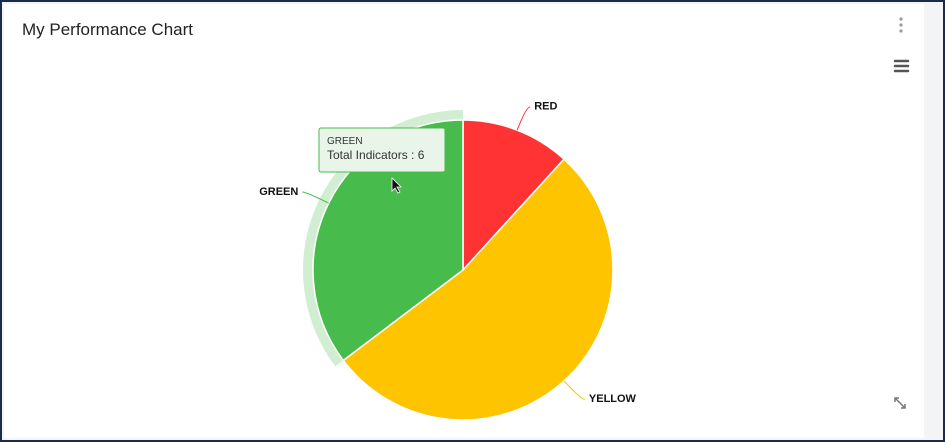 The height and width of the screenshot is (442, 945). I want to click on card-title: My Performance Chart, so click(107, 29).